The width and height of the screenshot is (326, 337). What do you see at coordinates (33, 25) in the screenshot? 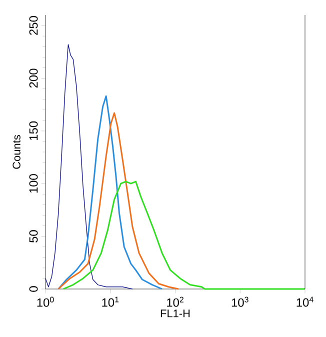
I see `y-tick-label: 250` at bounding box center [33, 25].